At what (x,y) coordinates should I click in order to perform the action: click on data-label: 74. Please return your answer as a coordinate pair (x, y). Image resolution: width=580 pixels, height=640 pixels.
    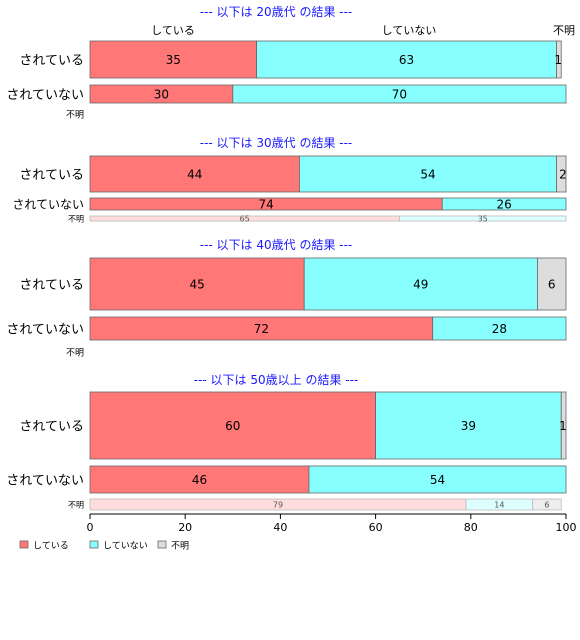
    Looking at the image, I should click on (265, 205).